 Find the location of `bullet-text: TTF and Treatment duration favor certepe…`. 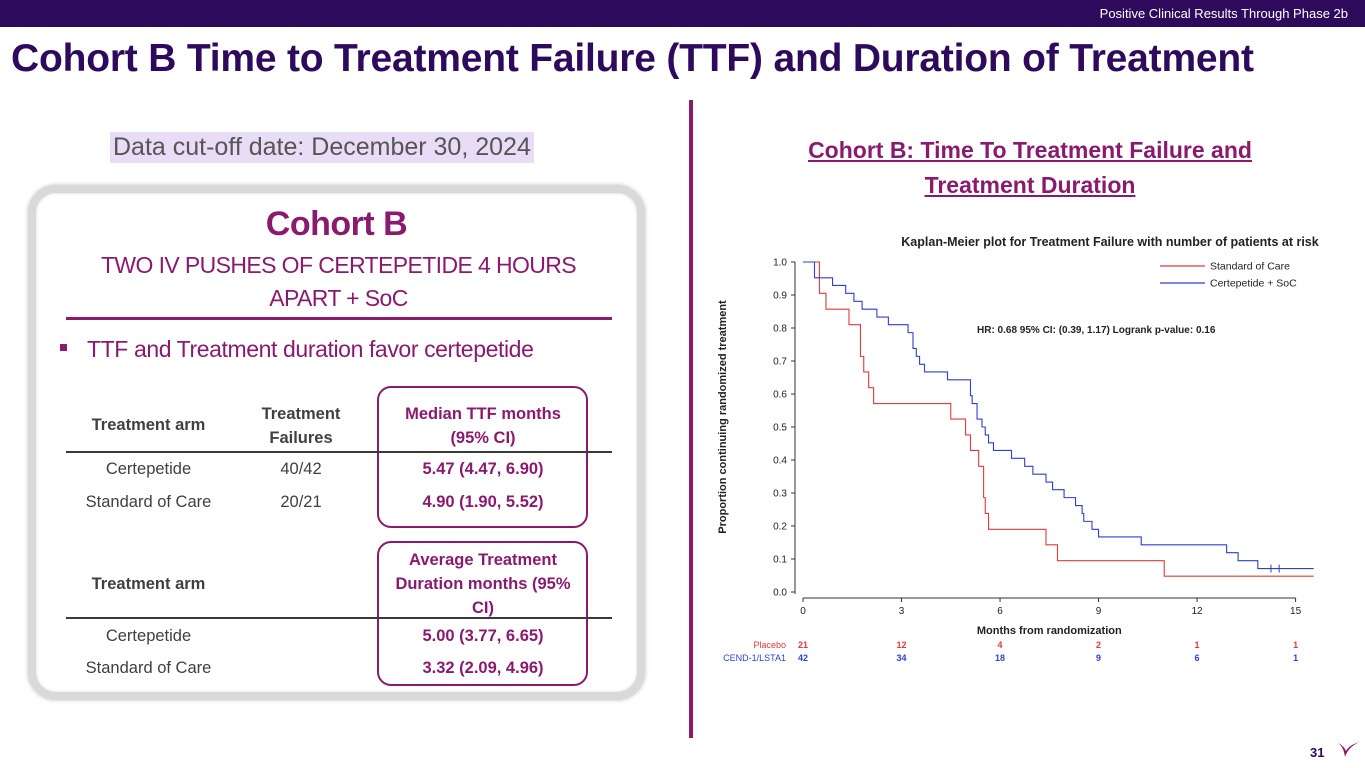

bullet-text: TTF and Treatment duration favor certepe… is located at coordinates (310, 349).